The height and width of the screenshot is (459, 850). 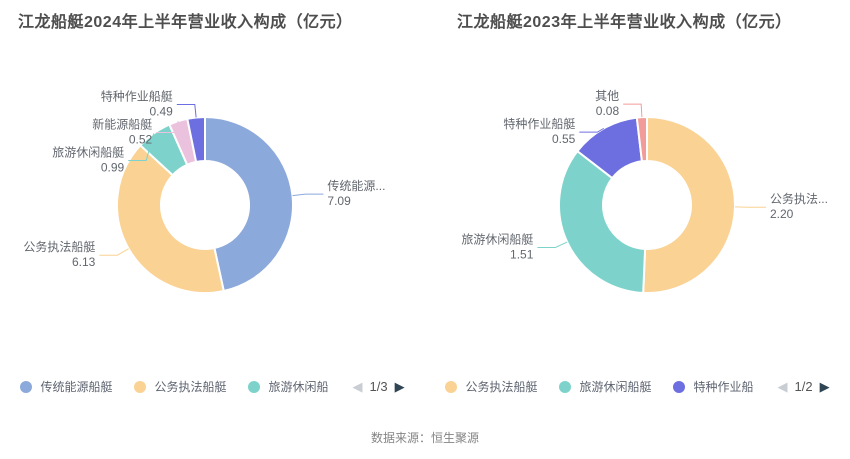 I want to click on chart-title-2024: 江龙船艇2024年上半年营业收入构成（亿元）, so click(x=185, y=22).